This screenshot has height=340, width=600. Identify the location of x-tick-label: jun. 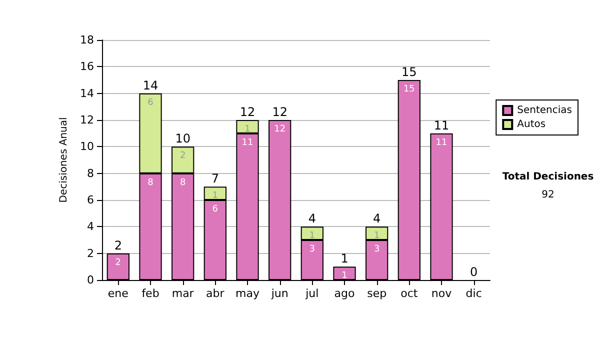
(279, 293).